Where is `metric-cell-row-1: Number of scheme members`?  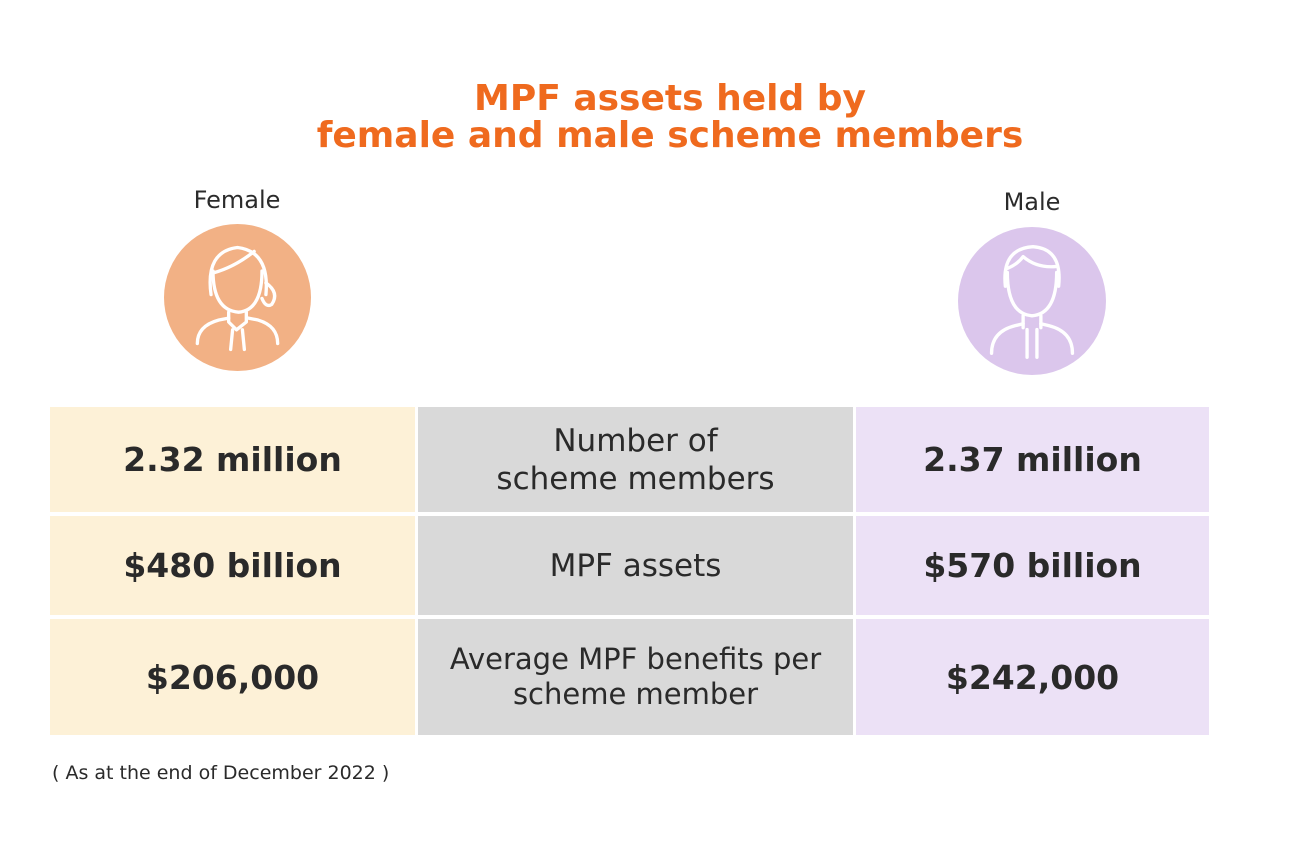 metric-cell-row-1: Number of scheme members is located at coordinates (635, 459).